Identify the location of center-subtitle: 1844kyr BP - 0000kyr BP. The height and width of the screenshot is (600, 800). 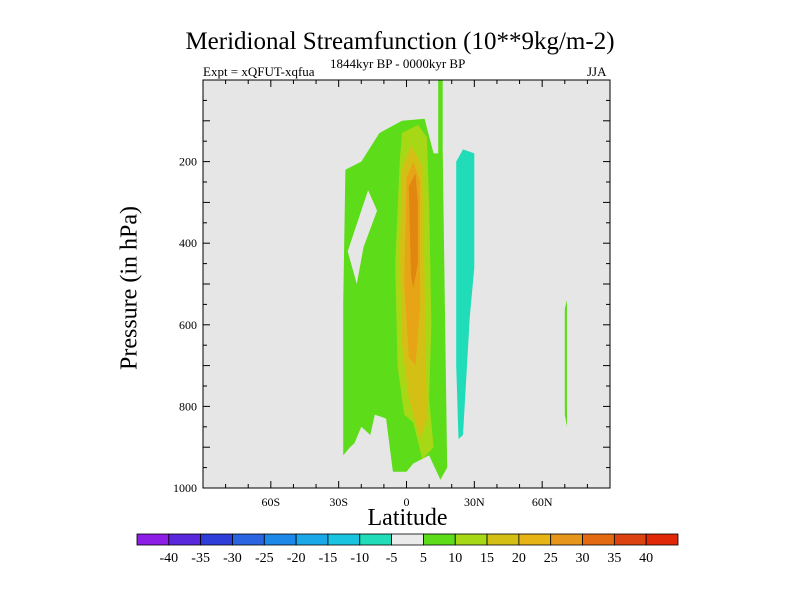
(398, 63).